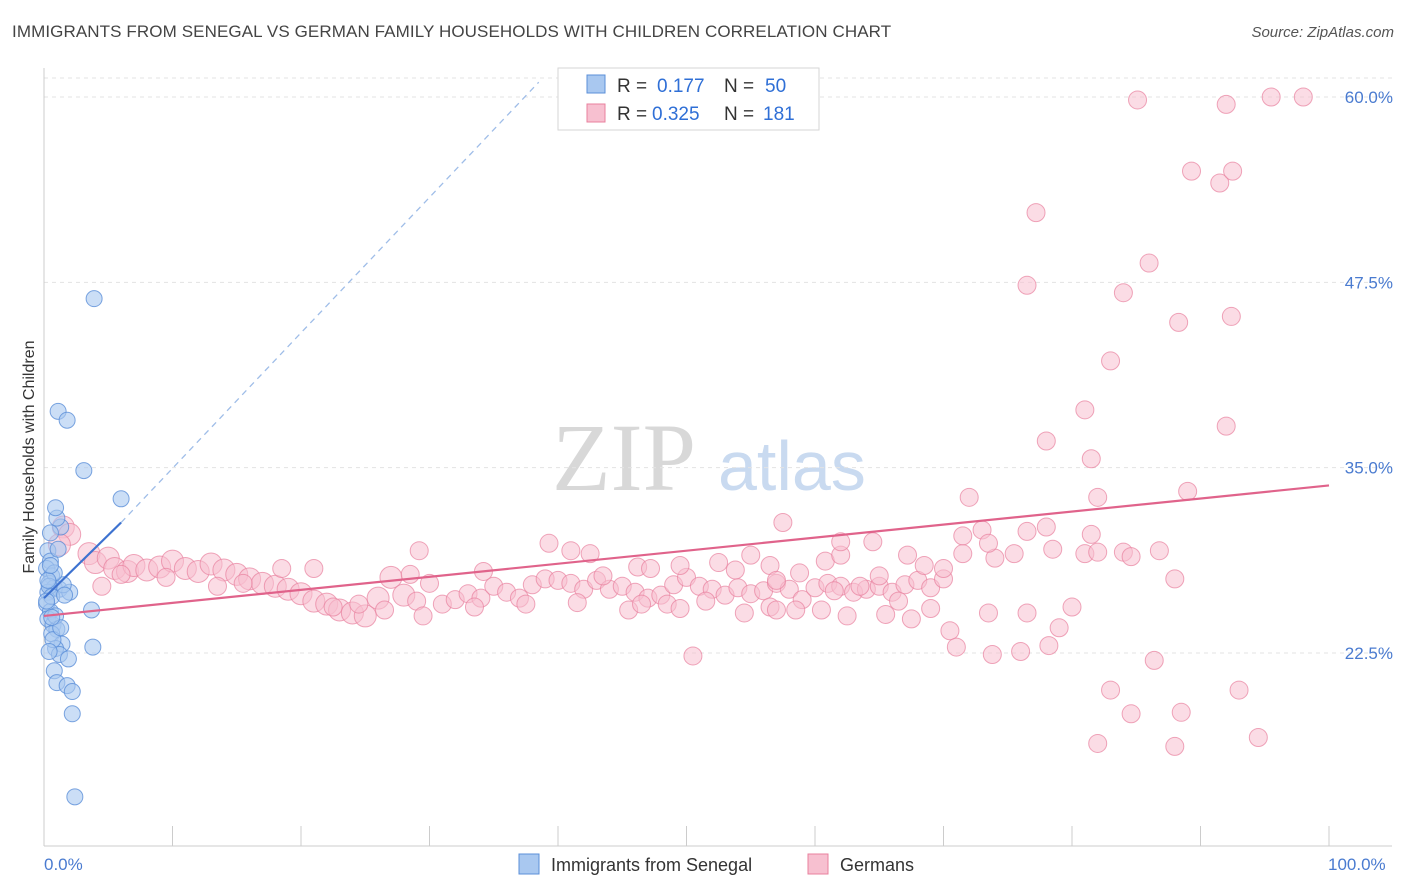 The width and height of the screenshot is (1406, 892). Describe the element at coordinates (596, 113) in the screenshot. I see `legend-swatch-germans` at that location.